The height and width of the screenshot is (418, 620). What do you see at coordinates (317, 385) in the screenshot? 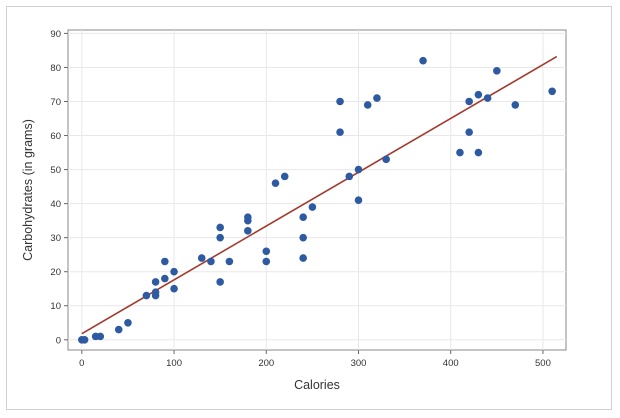
I see `x-axis-title: Calories` at bounding box center [317, 385].